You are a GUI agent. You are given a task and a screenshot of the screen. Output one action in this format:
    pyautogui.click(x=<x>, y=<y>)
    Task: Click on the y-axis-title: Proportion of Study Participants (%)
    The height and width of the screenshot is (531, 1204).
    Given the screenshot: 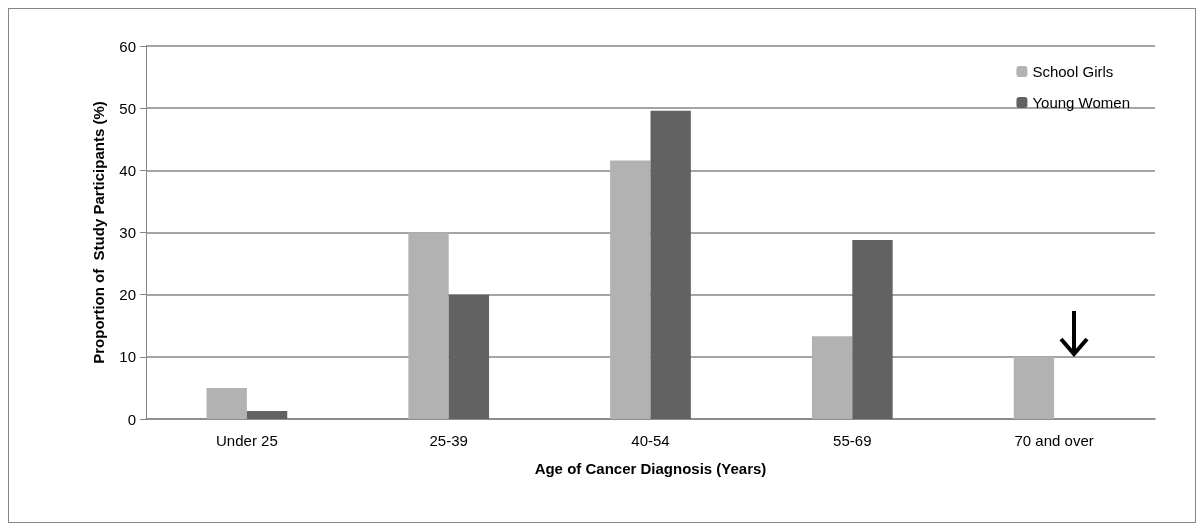 What is the action you would take?
    pyautogui.click(x=98, y=232)
    